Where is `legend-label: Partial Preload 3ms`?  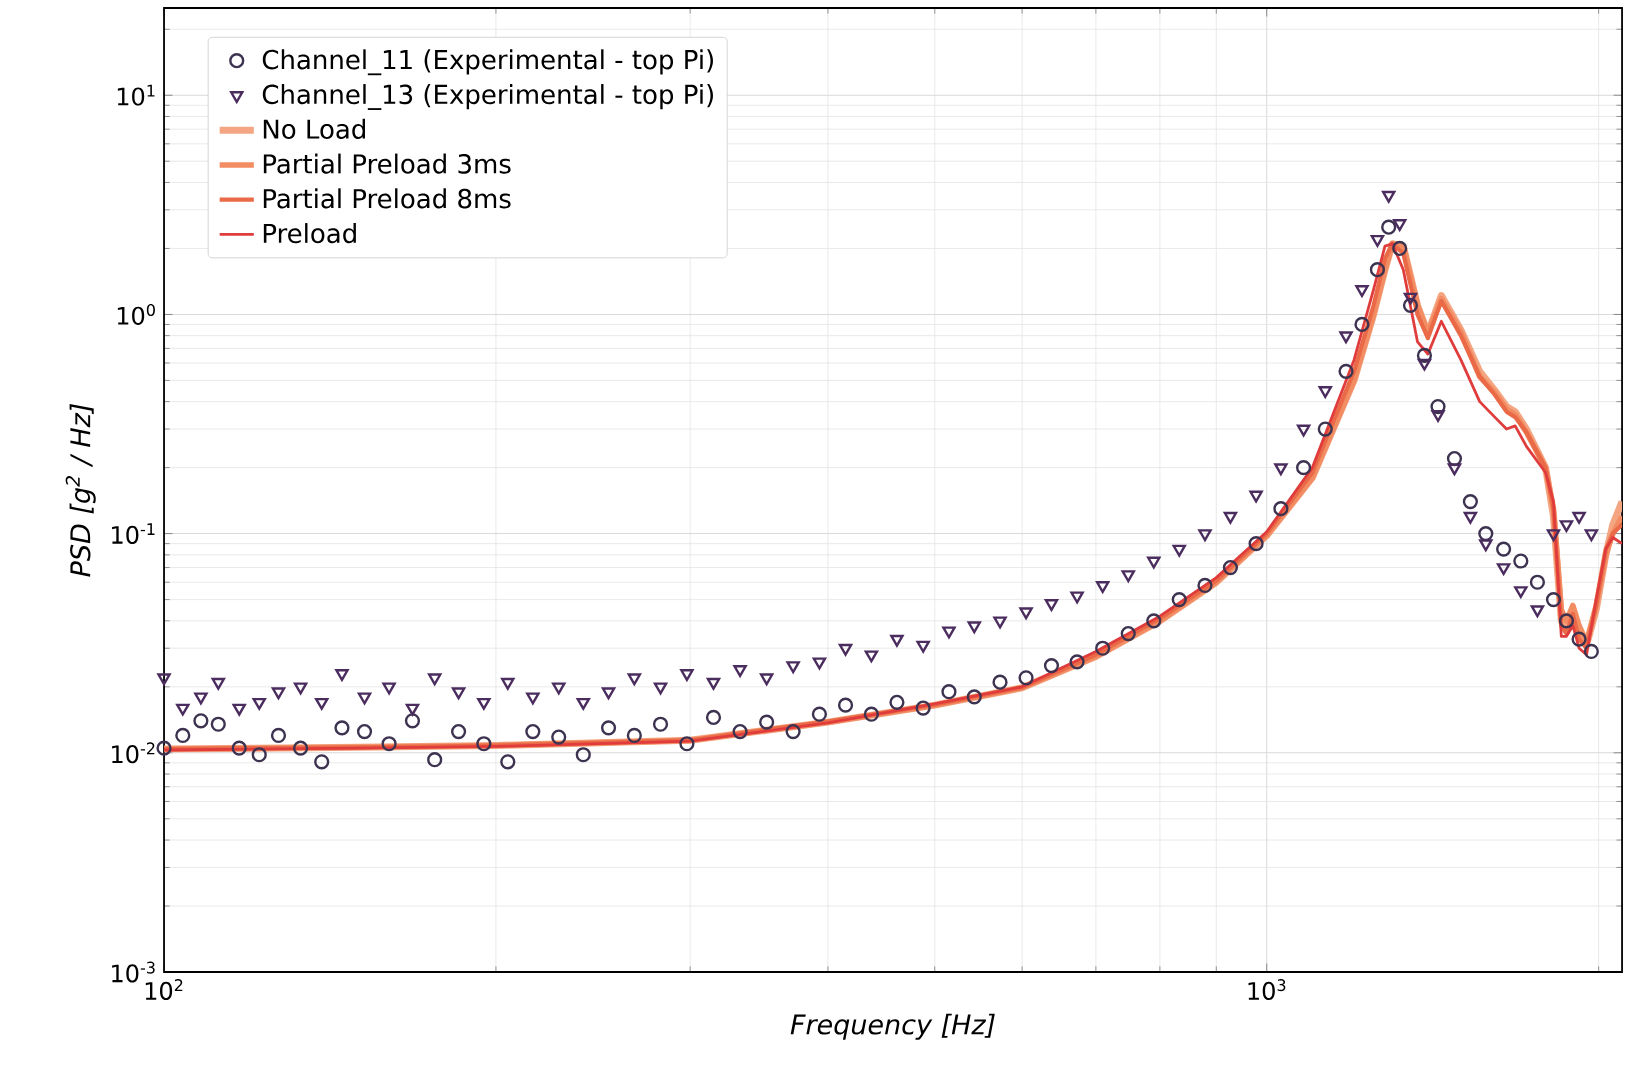 legend-label: Partial Preload 3ms is located at coordinates (387, 163).